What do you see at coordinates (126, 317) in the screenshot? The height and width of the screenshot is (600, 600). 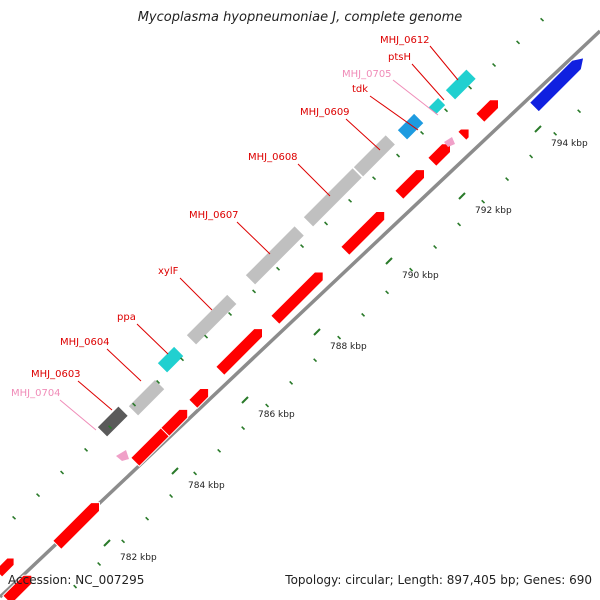 I see `gene-label-9: ppa` at bounding box center [126, 317].